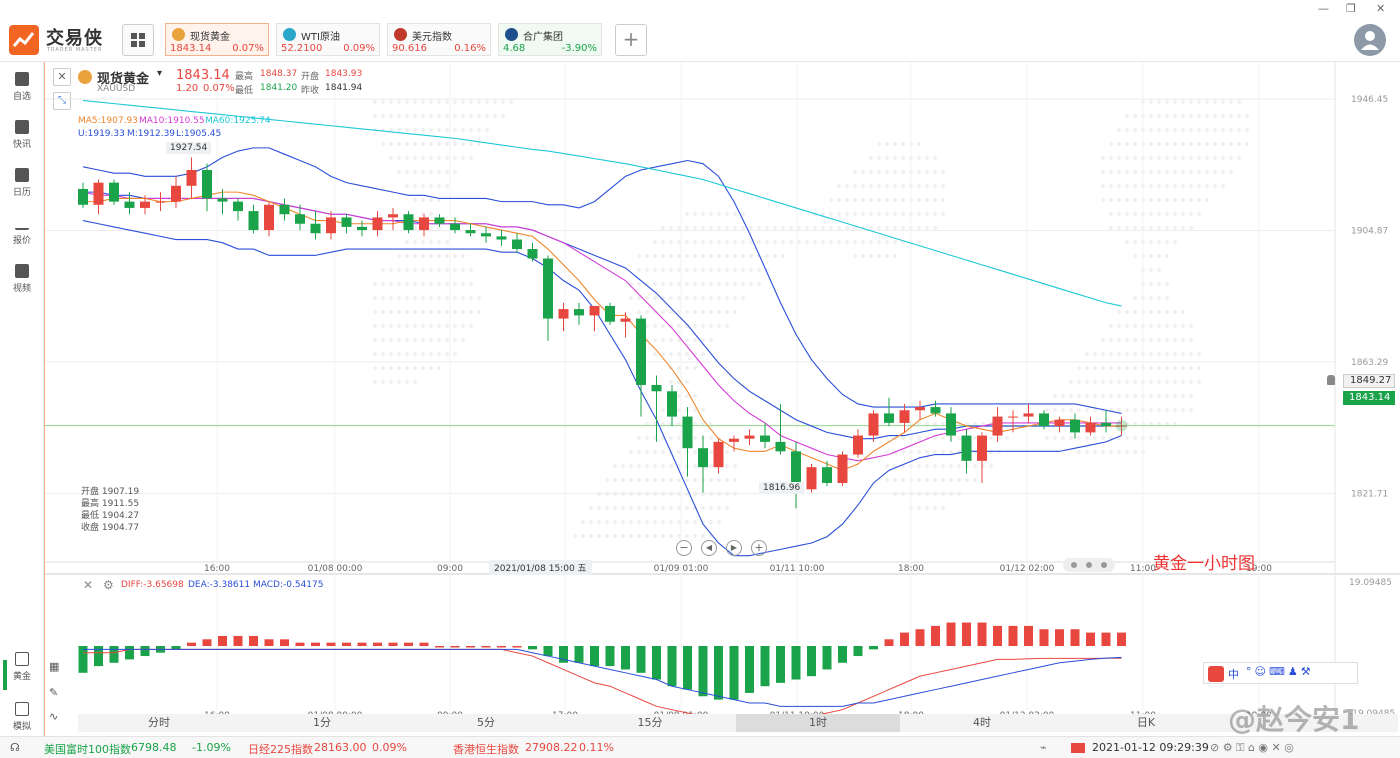  Describe the element at coordinates (1146, 722) in the screenshot. I see `tab-timeframe: 日K` at that location.